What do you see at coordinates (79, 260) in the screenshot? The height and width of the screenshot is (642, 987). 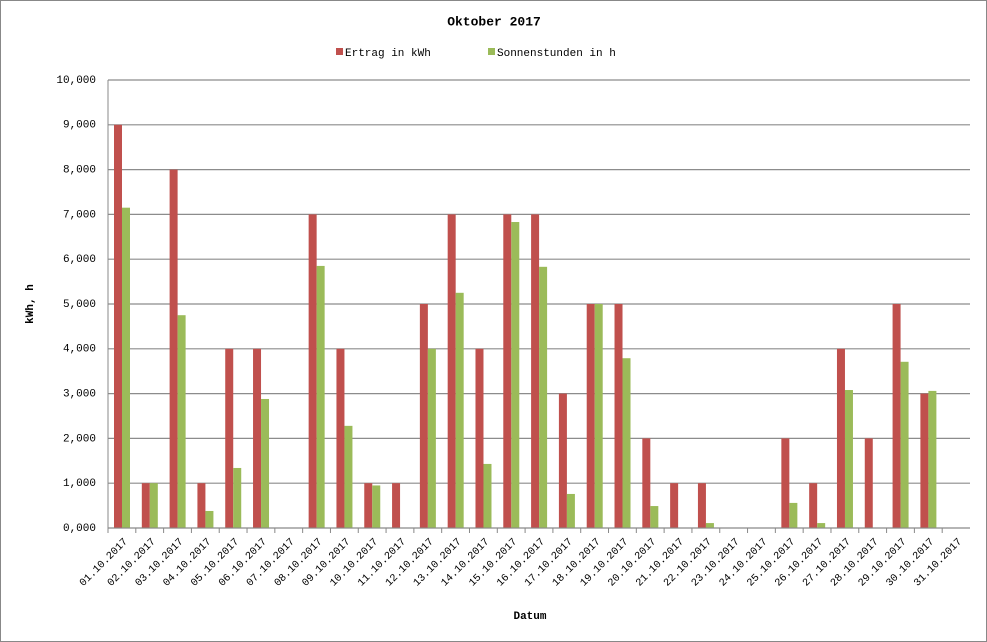 I see `y-tick-label: 6,000` at bounding box center [79, 260].